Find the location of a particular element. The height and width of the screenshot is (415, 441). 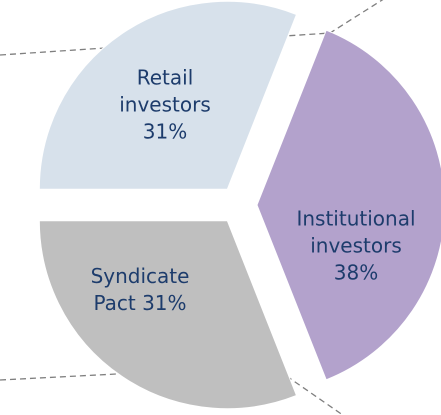

slice-label: Institutional investors 38% is located at coordinates (356, 246).